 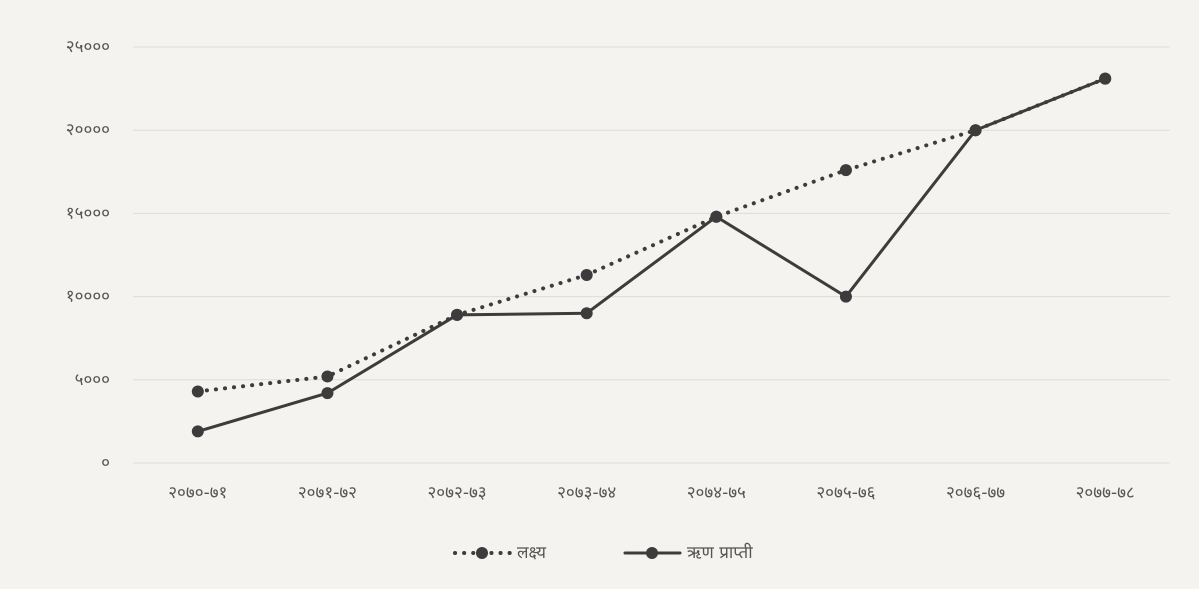 What do you see at coordinates (197, 493) in the screenshot?
I see `x-tick-label: २०७०-७१` at bounding box center [197, 493].